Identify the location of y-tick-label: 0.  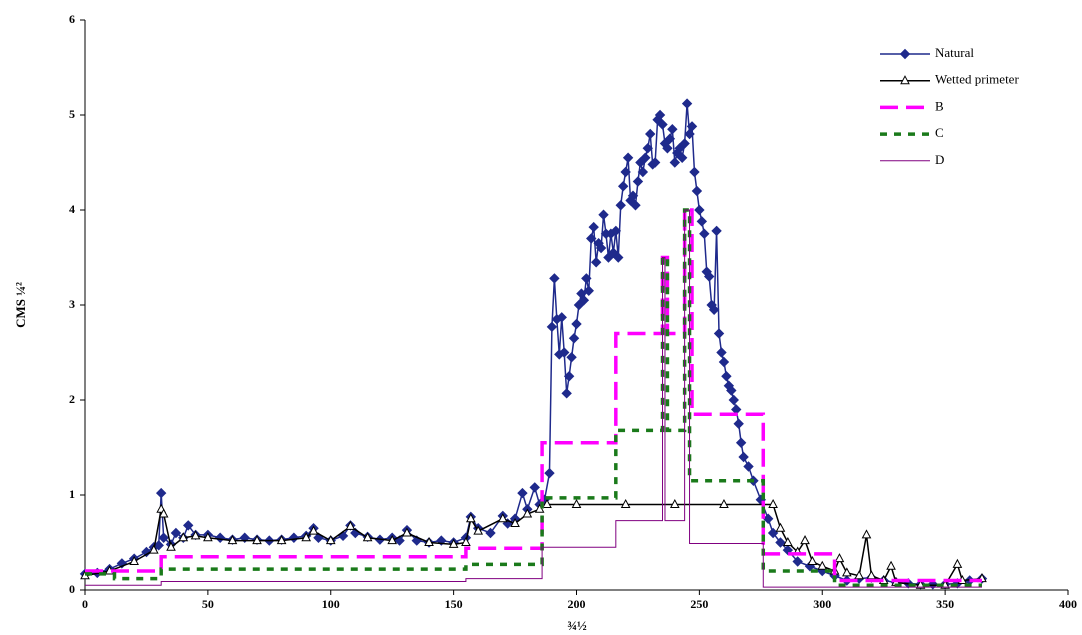
(72, 589).